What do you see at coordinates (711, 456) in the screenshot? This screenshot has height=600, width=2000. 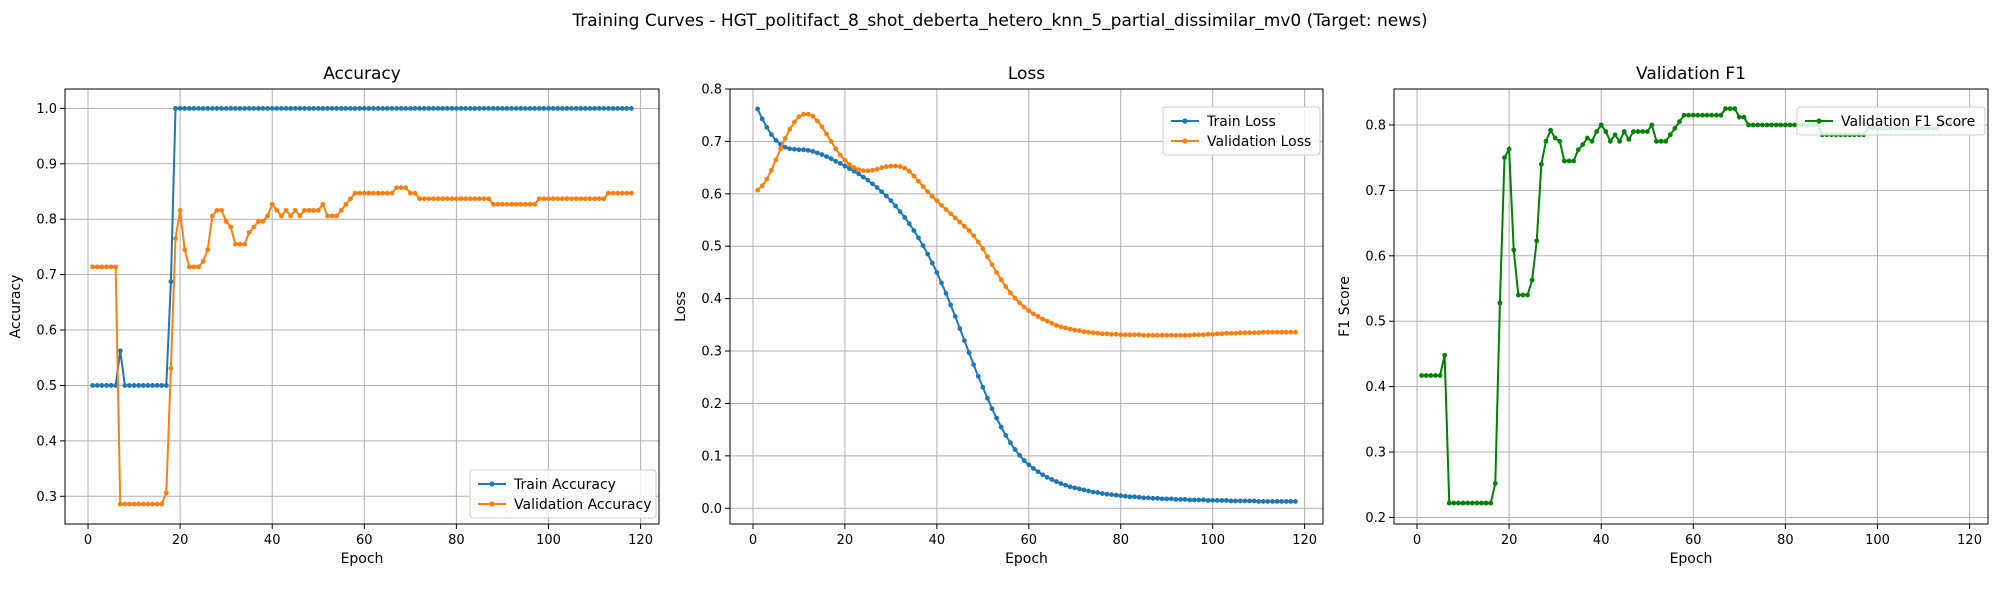 I see `y-tick-label: 0.1` at bounding box center [711, 456].